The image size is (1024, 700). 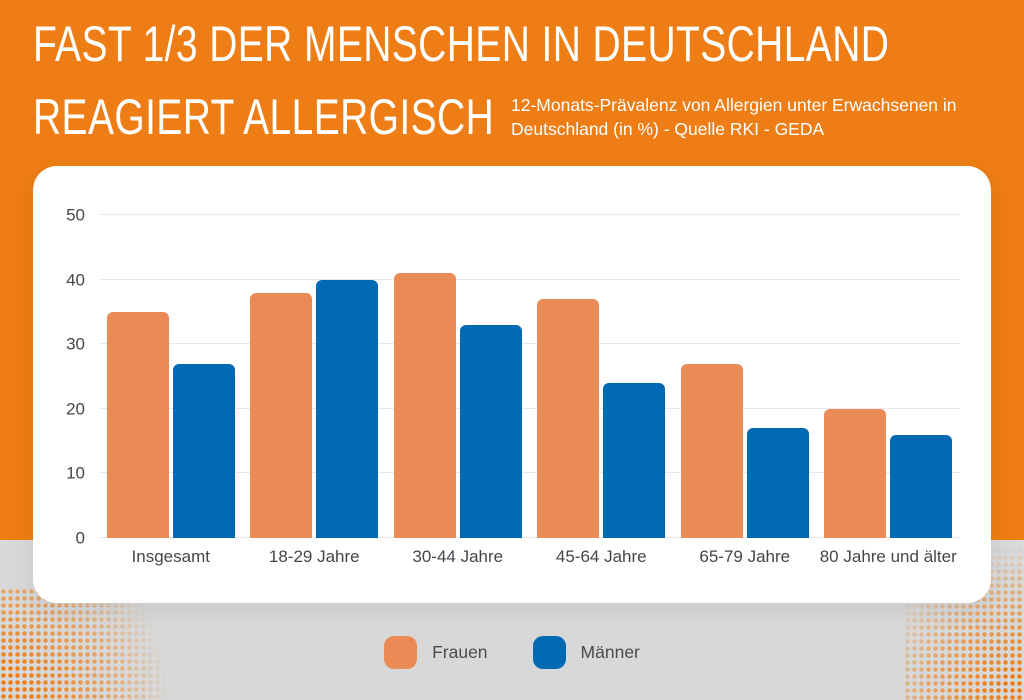 What do you see at coordinates (75, 473) in the screenshot?
I see `y-tick-label: 10` at bounding box center [75, 473].